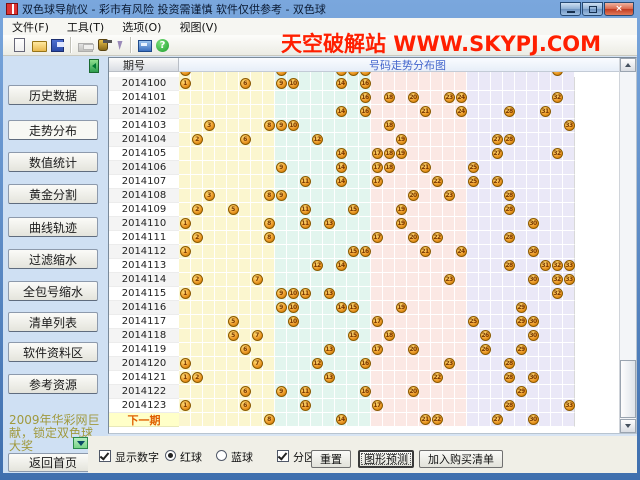 Image resolution: width=640 pixels, height=480 pixels. Describe the element at coordinates (162, 45) in the screenshot. I see `help-icon: ?` at that location.